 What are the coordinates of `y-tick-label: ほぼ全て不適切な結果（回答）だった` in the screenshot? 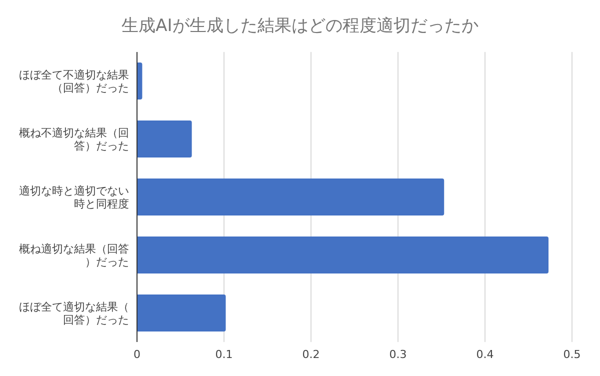 It's located at (74, 81).